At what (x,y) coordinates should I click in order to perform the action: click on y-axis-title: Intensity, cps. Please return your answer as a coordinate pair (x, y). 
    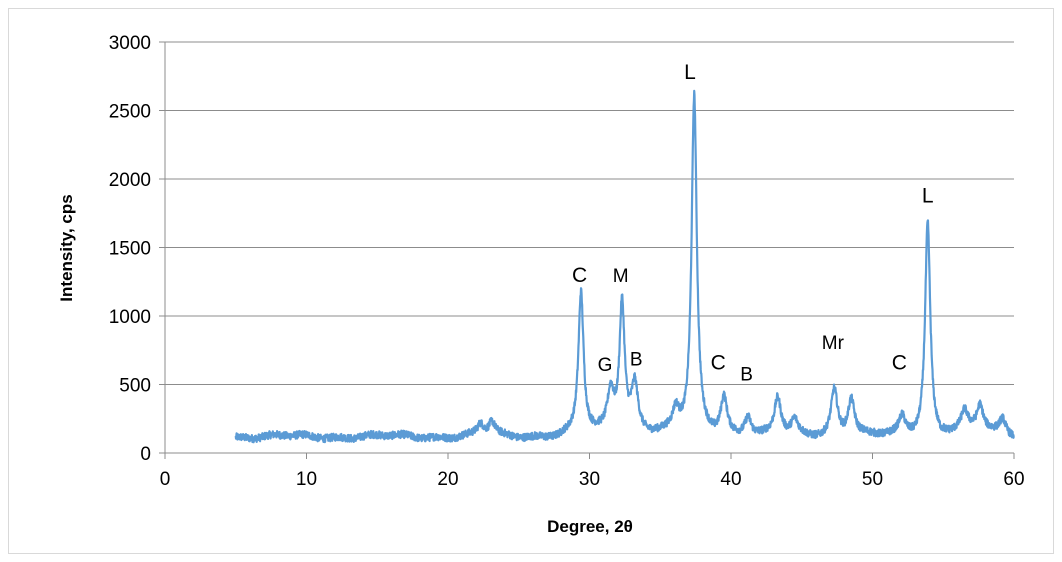
    Looking at the image, I should click on (66, 247).